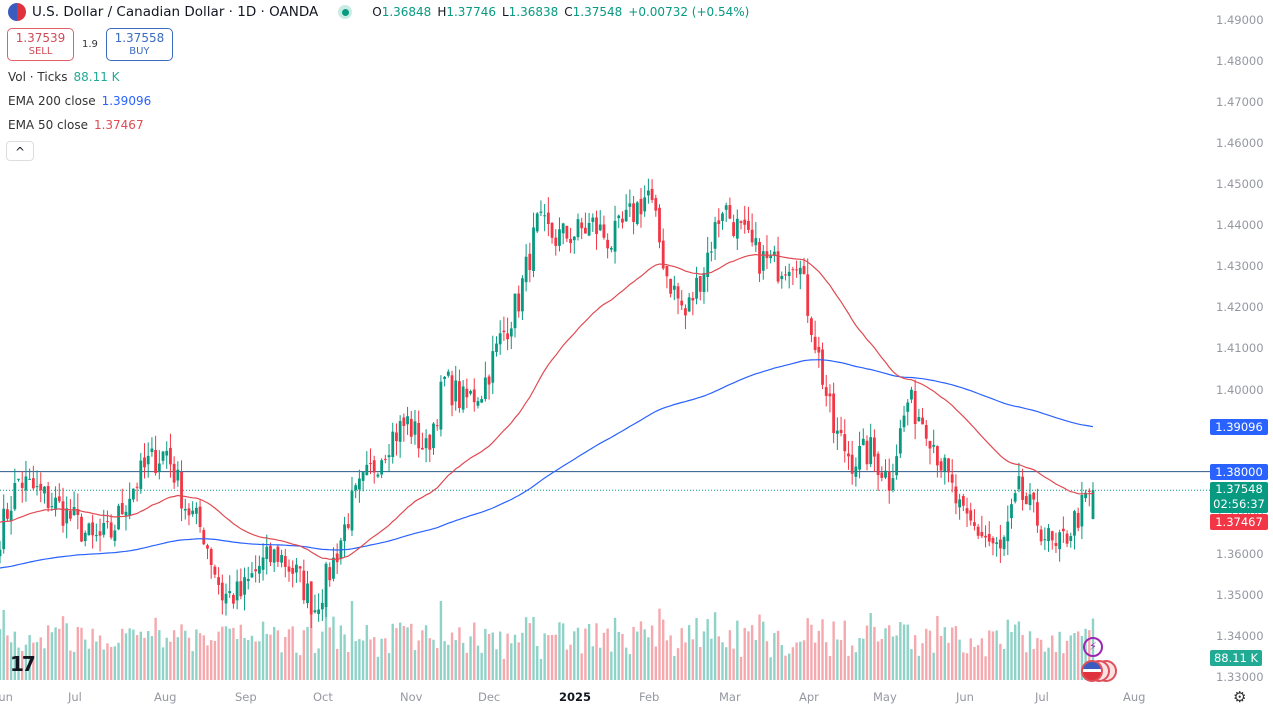 Image resolution: width=1273 pixels, height=708 pixels. What do you see at coordinates (809, 697) in the screenshot?
I see `x-tick-label: Apr` at bounding box center [809, 697].